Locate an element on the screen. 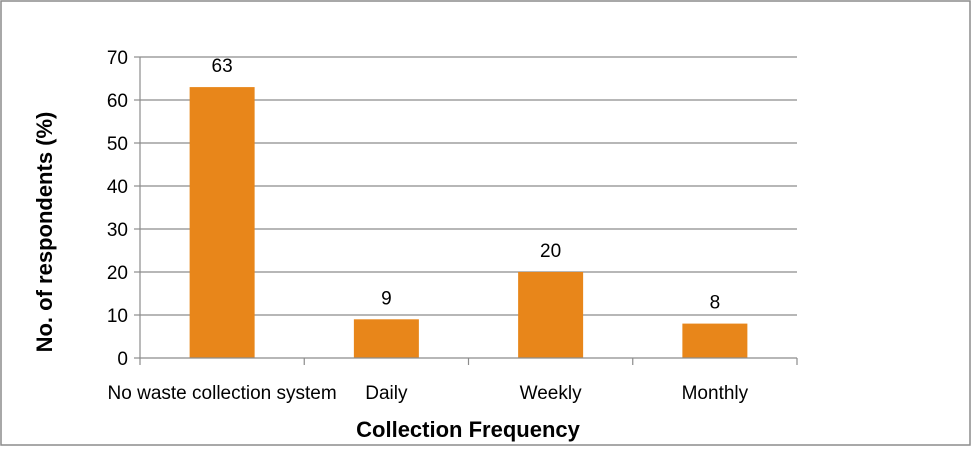 Image resolution: width=971 pixels, height=451 pixels. data-label: 9 is located at coordinates (386, 298).